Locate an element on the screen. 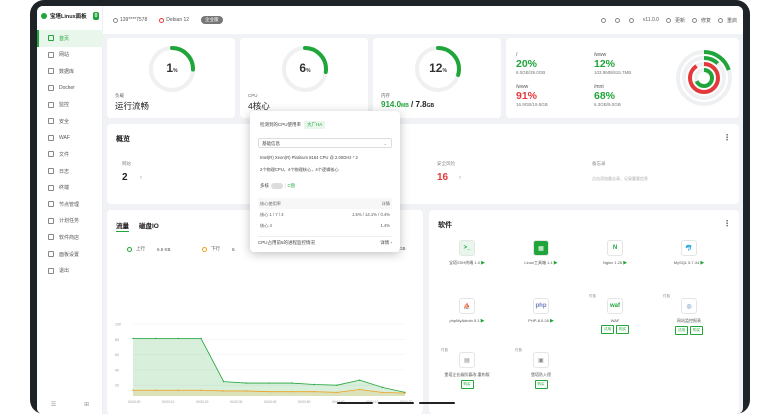  ram-card: 12% 内存 914.0MB / 7.8GB is located at coordinates (437, 78).